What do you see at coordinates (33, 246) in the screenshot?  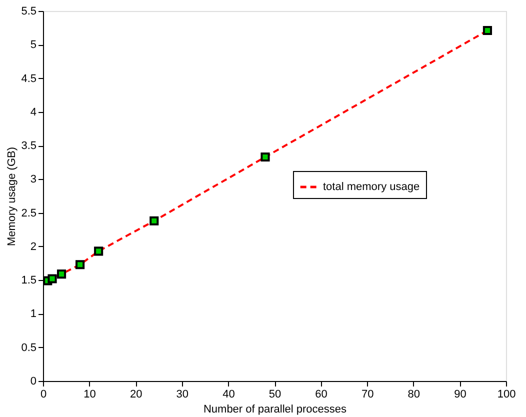 I see `y-tick-label: 2` at bounding box center [33, 246].